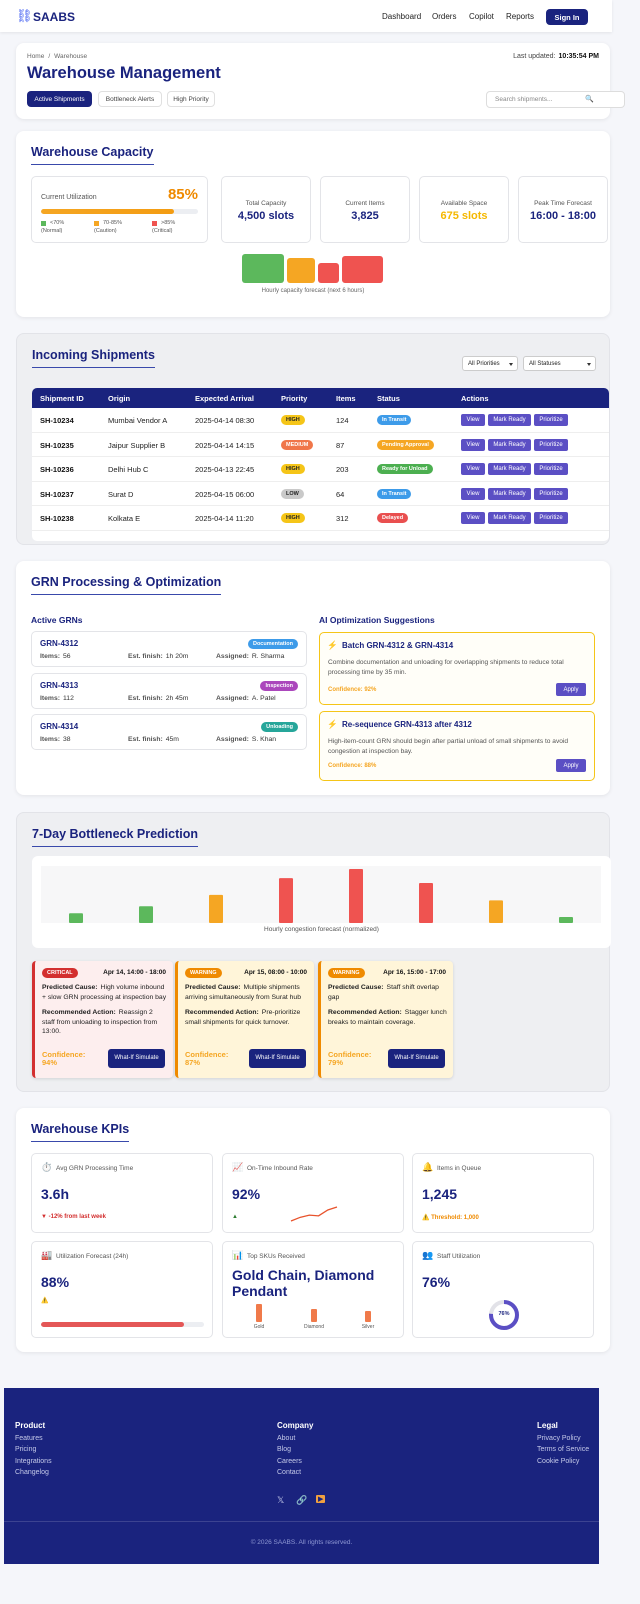 The image size is (640, 1604). Describe the element at coordinates (55, 739) in the screenshot. I see `grn-field: Items: 38` at that location.